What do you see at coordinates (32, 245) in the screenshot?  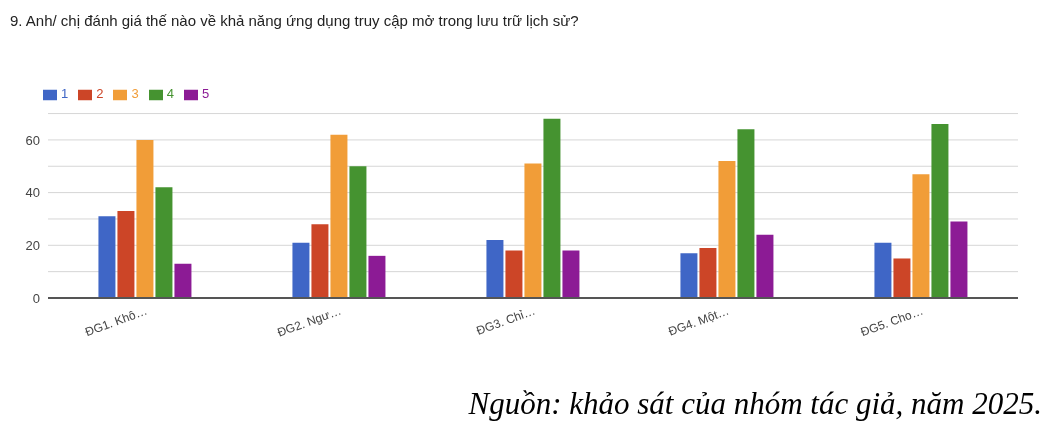 I see `y-tick-label: 20` at bounding box center [32, 245].